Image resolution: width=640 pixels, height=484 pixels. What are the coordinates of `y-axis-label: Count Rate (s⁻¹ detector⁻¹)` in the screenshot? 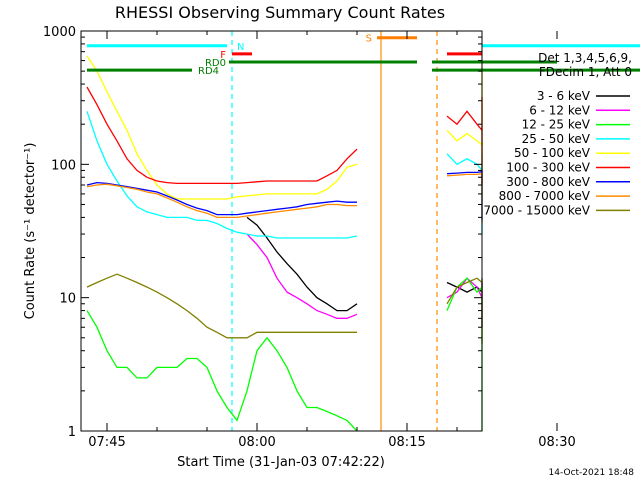 It's located at (30, 231).